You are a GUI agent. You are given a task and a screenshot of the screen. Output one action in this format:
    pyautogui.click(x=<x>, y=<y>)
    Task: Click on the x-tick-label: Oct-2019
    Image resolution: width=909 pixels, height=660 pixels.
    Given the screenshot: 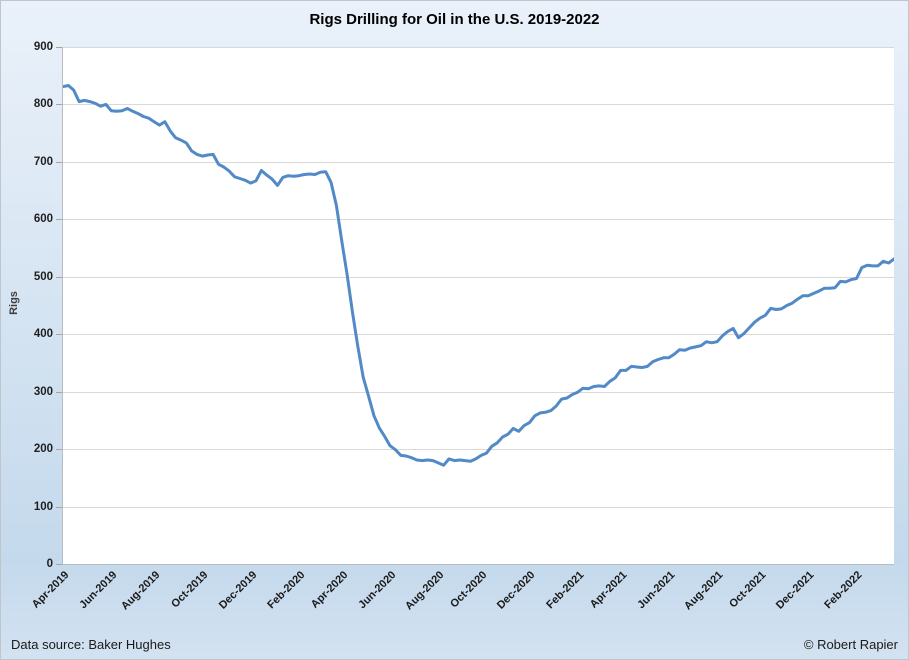 What is the action you would take?
    pyautogui.click(x=190, y=590)
    